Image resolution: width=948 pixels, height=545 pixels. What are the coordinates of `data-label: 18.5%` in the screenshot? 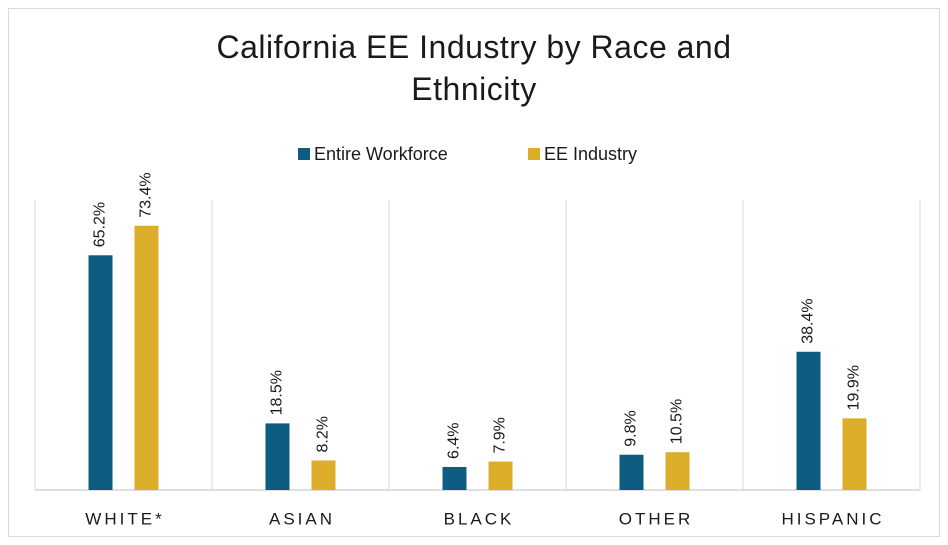 It's located at (277, 392).